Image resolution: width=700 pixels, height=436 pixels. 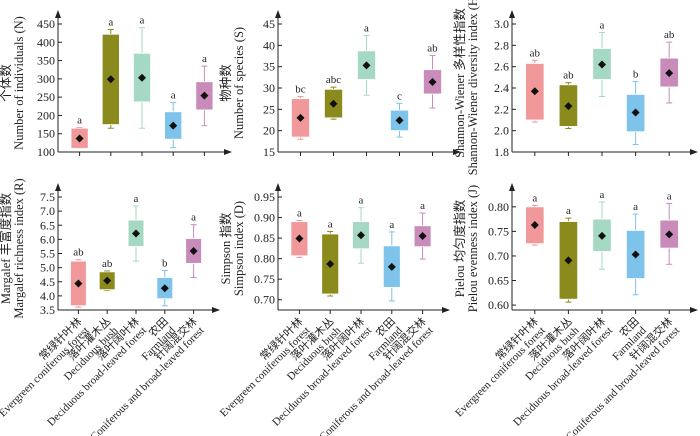 I want to click on y-tick-label: 100, so click(x=46, y=152).